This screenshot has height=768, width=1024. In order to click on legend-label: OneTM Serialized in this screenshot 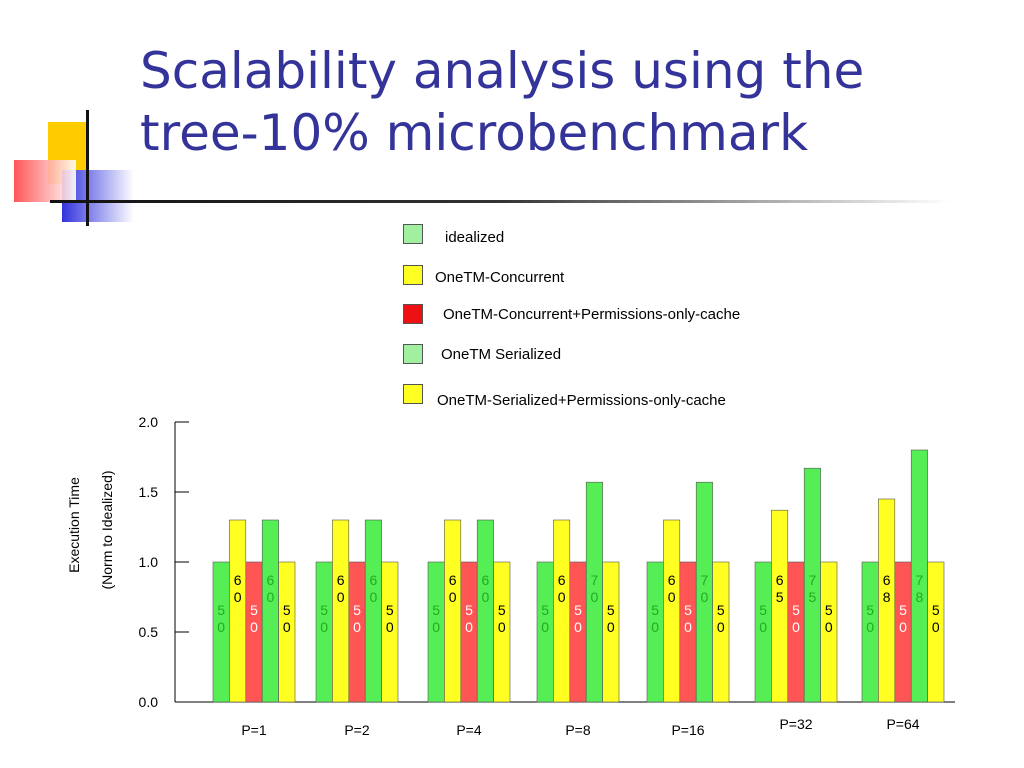, I will do `click(501, 354)`.